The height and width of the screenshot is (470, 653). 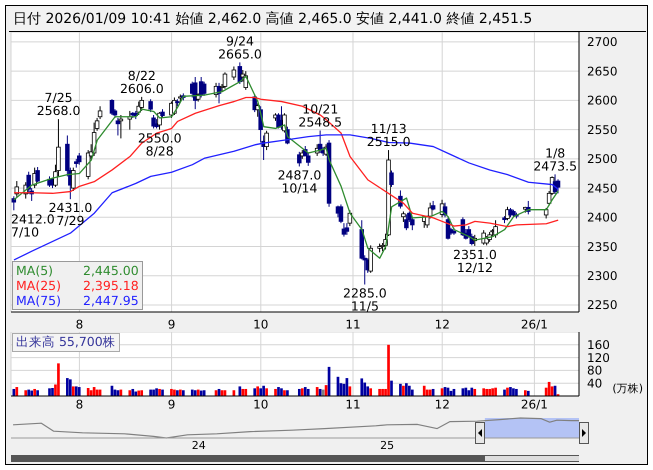 What do you see at coordinates (602, 71) in the screenshot?
I see `y-tick-label: 2650` at bounding box center [602, 71].